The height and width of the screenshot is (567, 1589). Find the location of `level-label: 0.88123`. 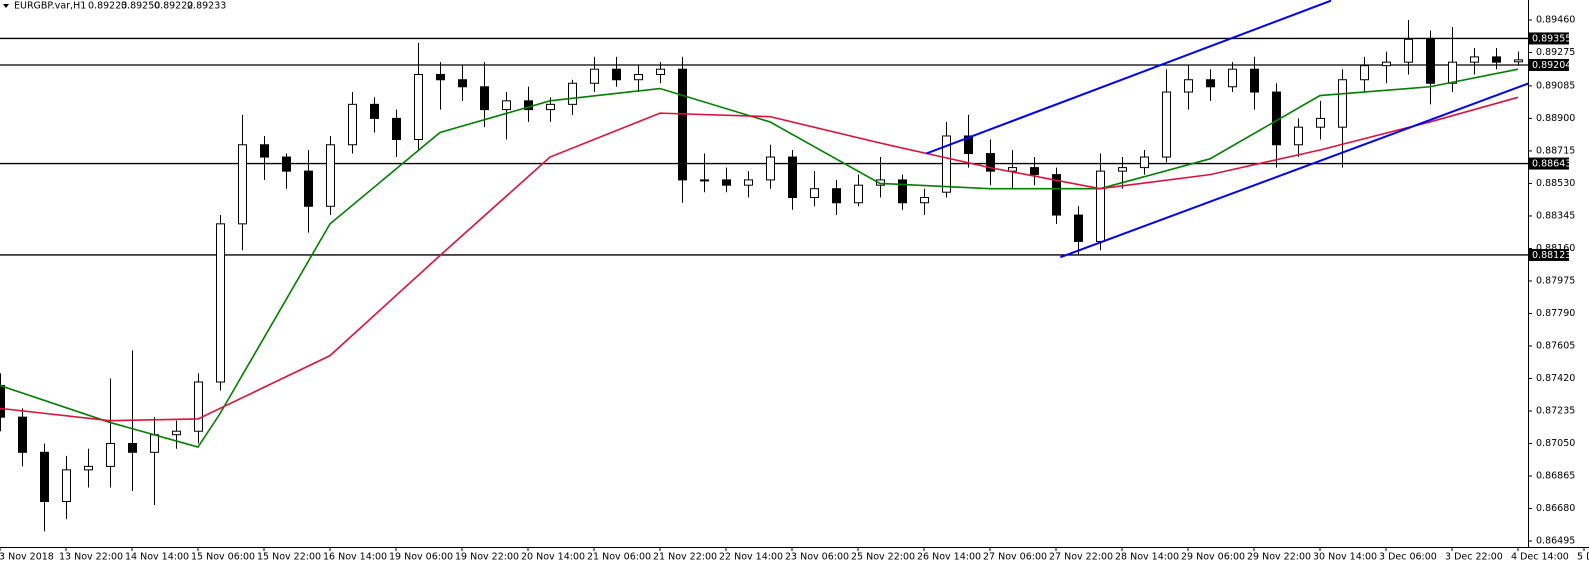

level-label: 0.88123 is located at coordinates (1551, 255).